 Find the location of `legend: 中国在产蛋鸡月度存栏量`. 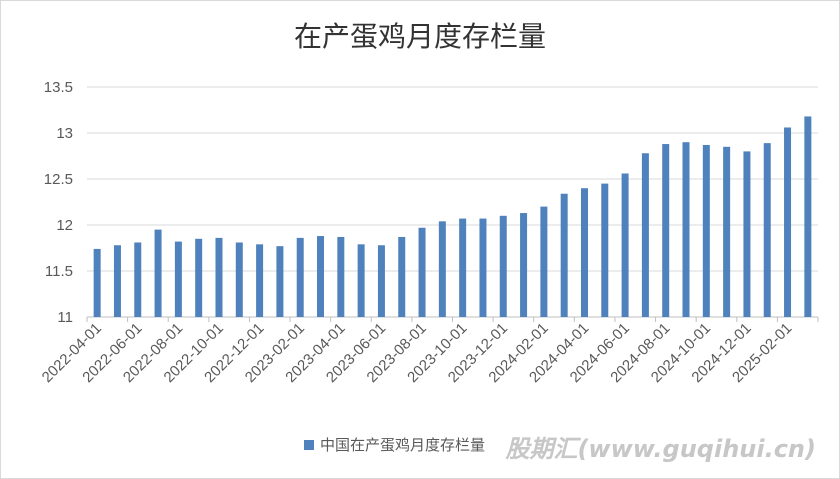

legend: 中国在产蛋鸡月度存栏量 is located at coordinates (394, 445).